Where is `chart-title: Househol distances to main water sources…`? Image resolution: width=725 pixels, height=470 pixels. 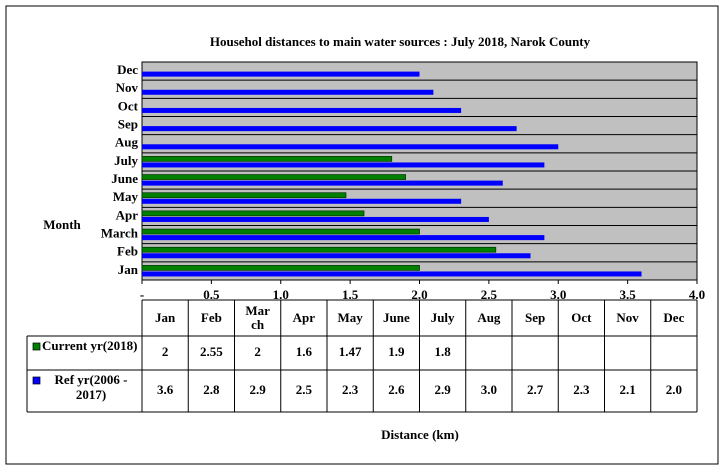
chart-title: Househol distances to main water sources… is located at coordinates (400, 41).